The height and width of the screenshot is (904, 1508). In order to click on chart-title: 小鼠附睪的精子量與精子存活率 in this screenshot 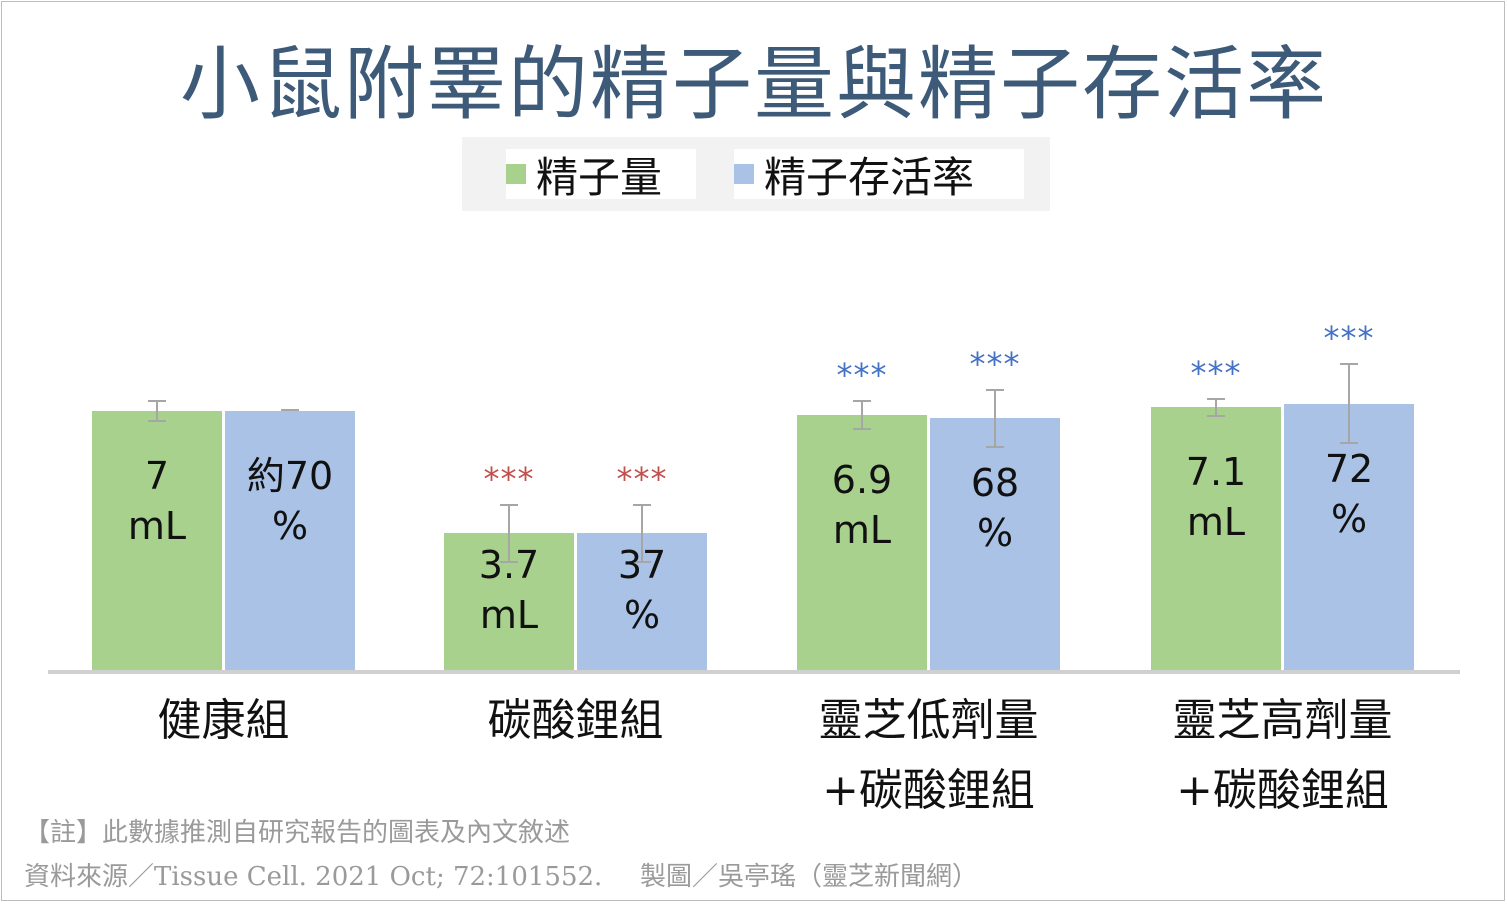, I will do `click(754, 84)`.